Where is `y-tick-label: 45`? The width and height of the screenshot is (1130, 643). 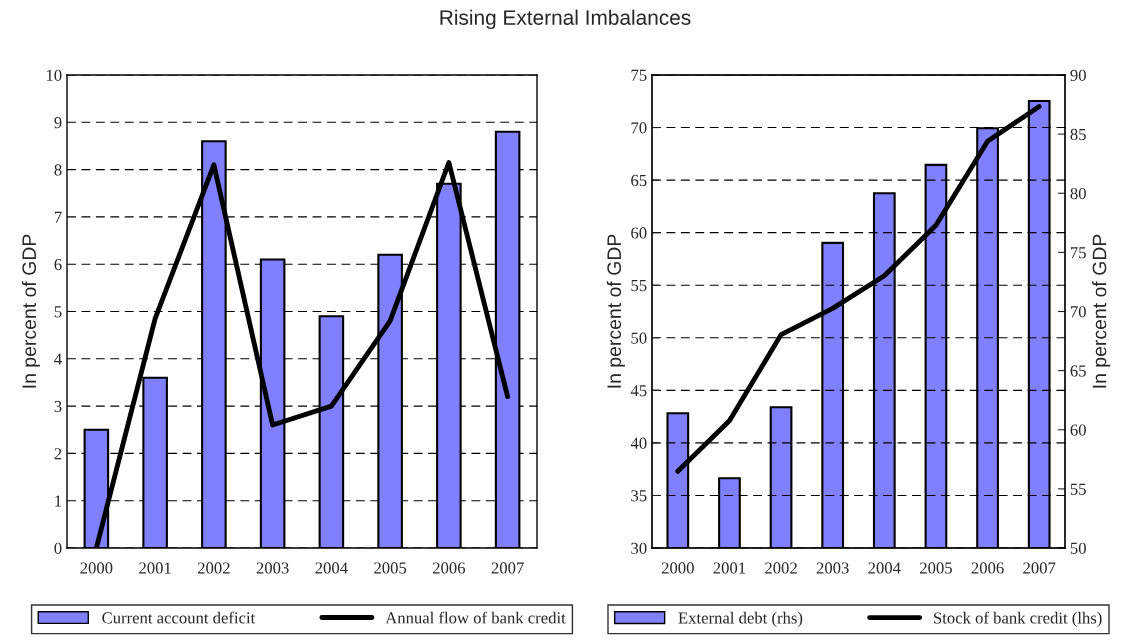 y-tick-label: 45 is located at coordinates (638, 391).